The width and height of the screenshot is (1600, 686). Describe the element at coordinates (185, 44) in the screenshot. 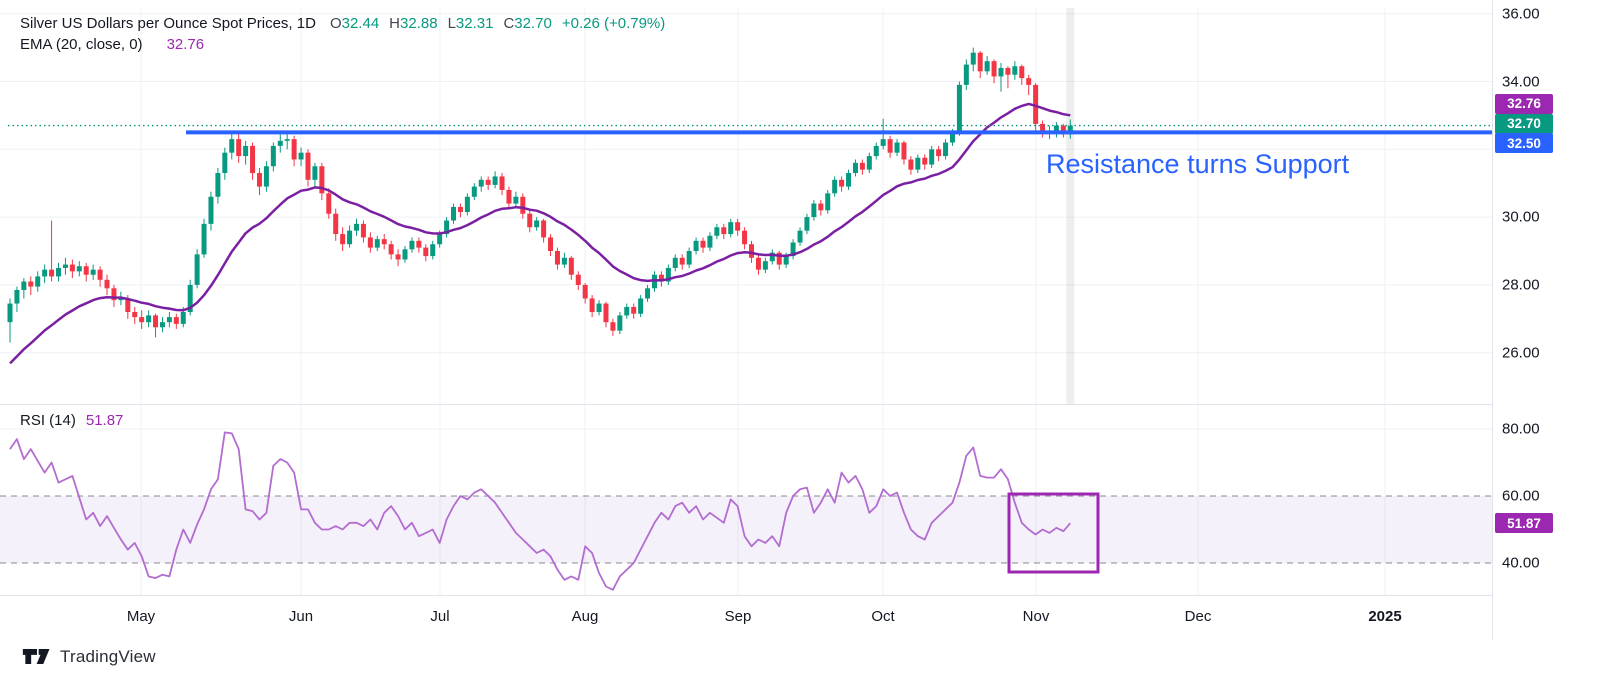

I see `ema-indicator-value: 32.76` at that location.